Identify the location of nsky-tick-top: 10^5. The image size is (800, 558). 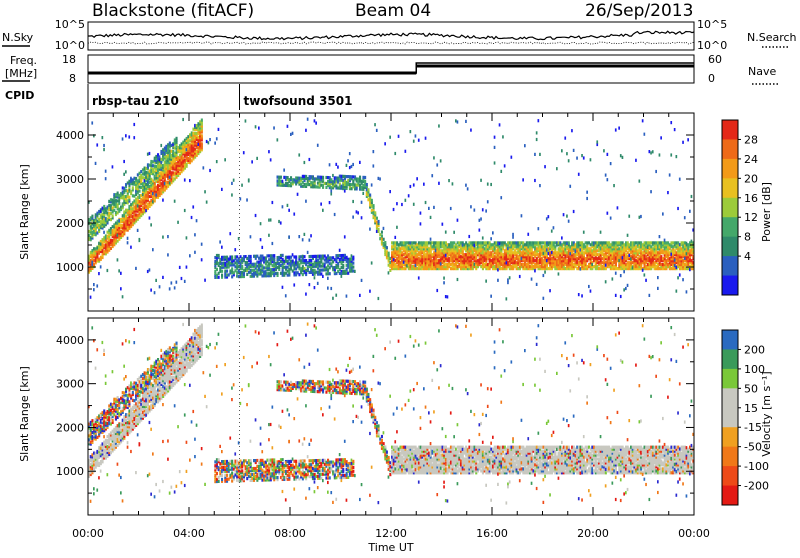
(70, 24).